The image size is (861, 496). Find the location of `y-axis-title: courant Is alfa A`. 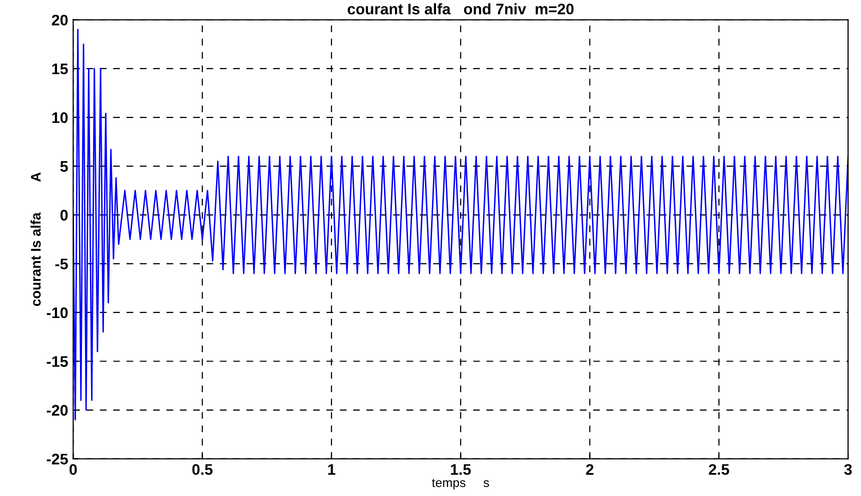

y-axis-title: courant Is alfa A is located at coordinates (35, 239).